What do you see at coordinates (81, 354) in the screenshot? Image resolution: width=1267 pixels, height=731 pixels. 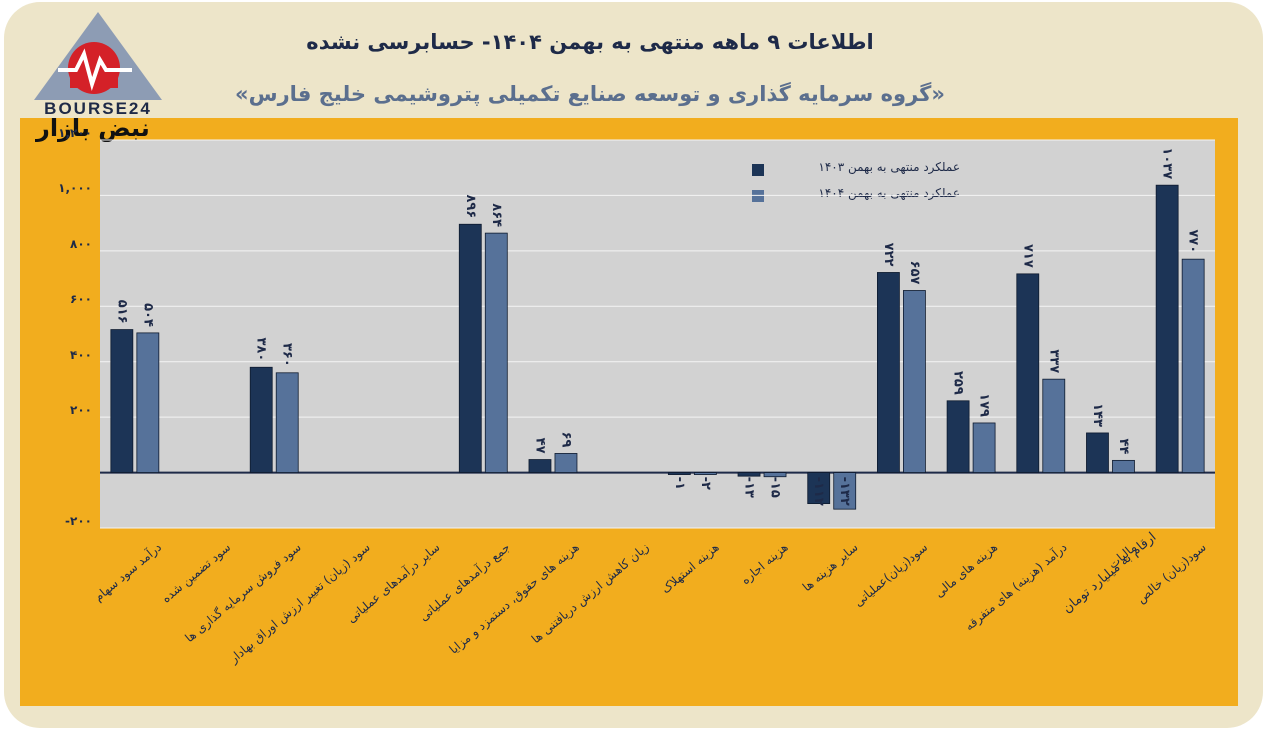 I see `y-tick-label: ۴۰۰` at bounding box center [81, 354].